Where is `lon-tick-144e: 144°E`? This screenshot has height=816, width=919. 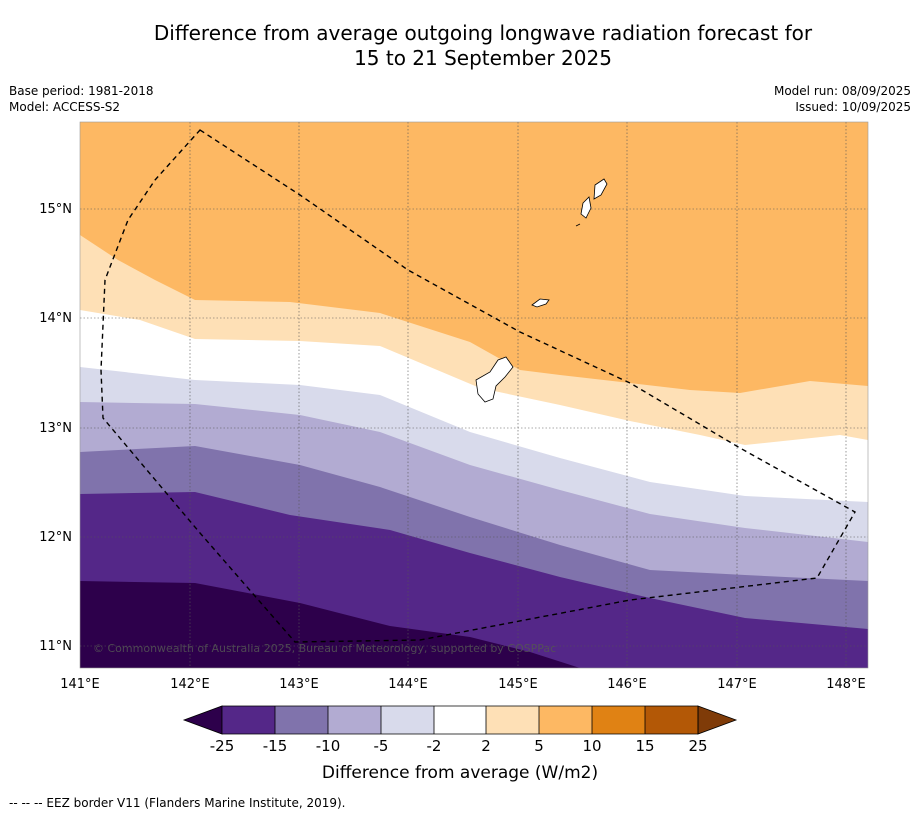
lon-tick-144e: 144°E is located at coordinates (408, 684).